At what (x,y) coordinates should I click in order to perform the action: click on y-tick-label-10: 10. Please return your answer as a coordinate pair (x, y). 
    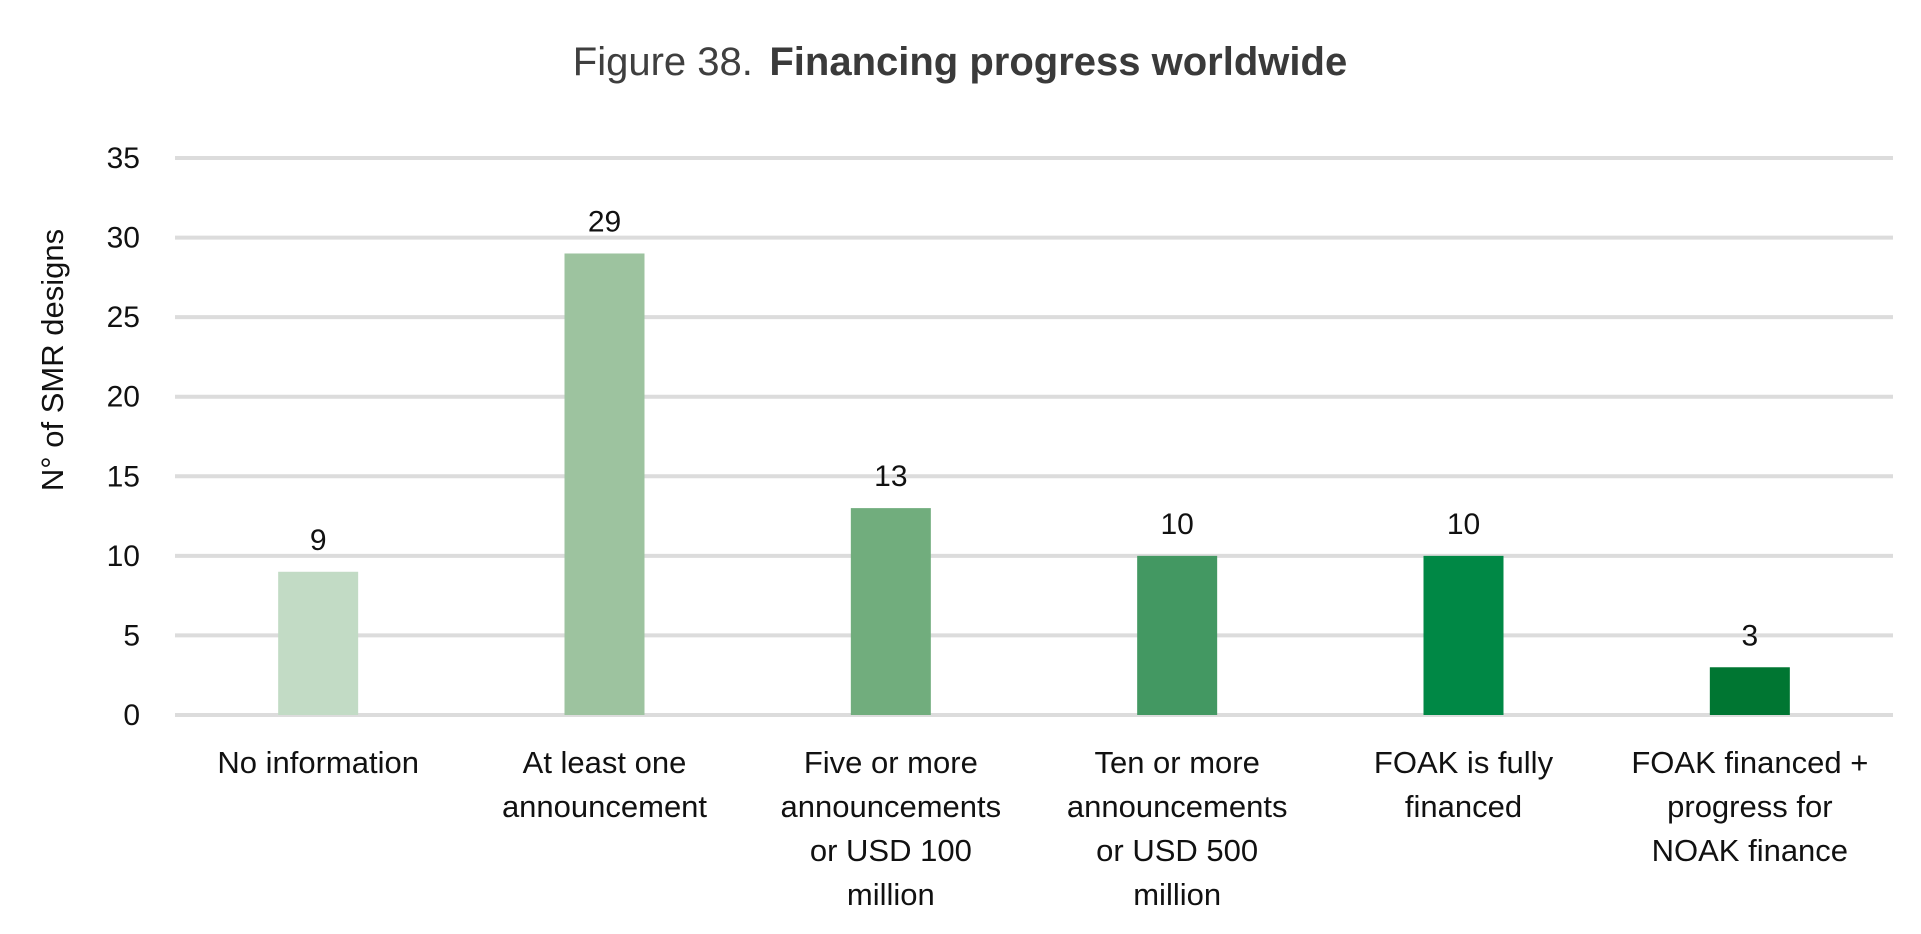
    Looking at the image, I should click on (123, 556).